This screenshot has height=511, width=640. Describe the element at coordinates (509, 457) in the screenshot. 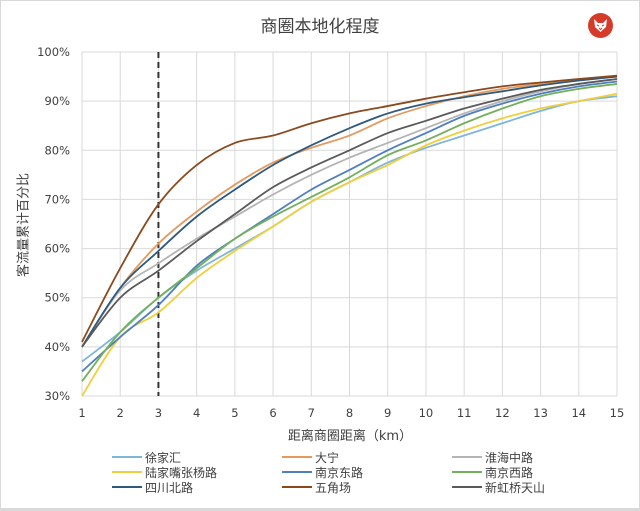

I see `legend-label: 淮海中路` at that location.